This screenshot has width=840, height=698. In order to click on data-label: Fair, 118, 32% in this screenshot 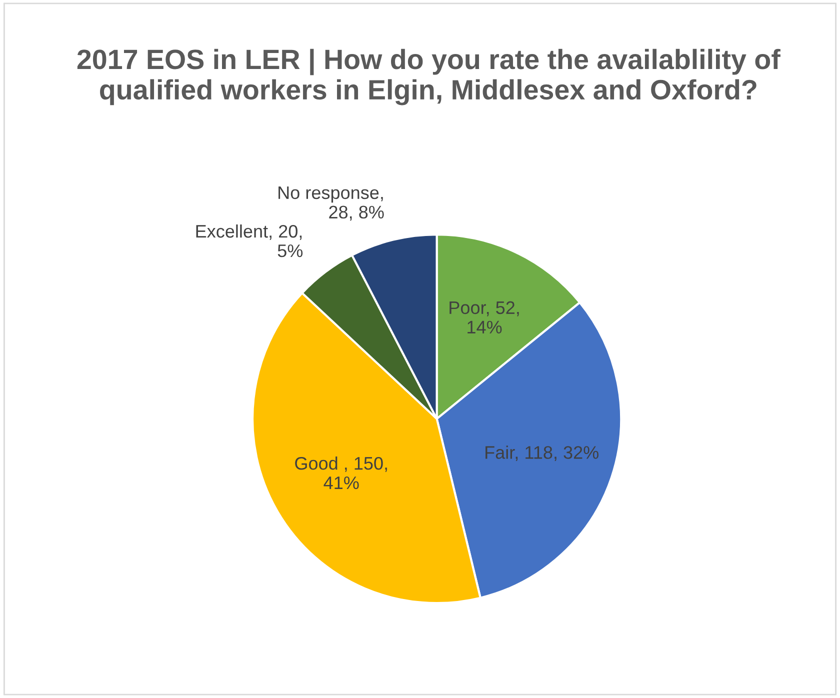, I will do `click(542, 454)`.